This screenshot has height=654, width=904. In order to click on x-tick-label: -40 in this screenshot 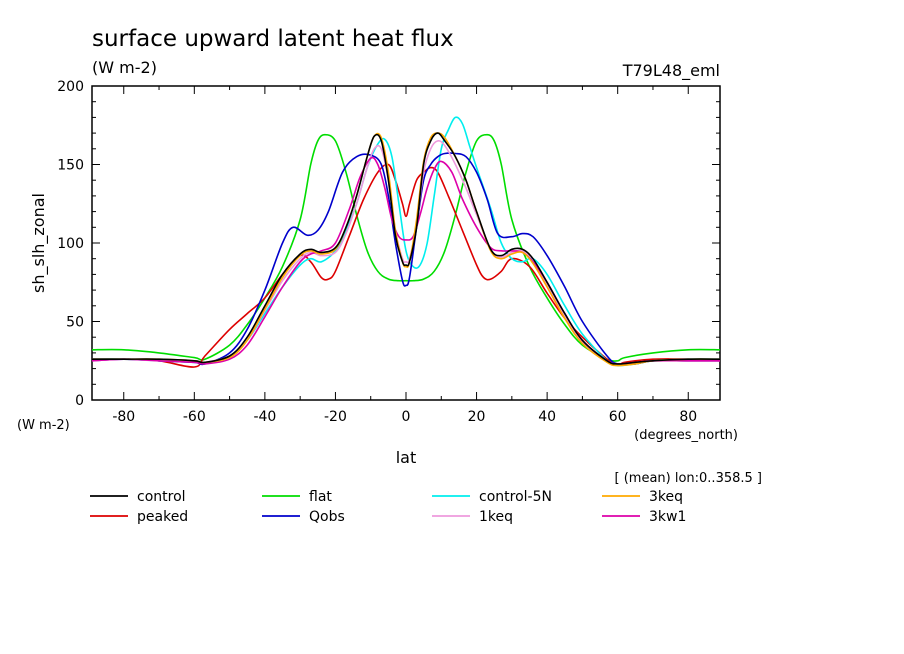, I will do `click(264, 417)`.